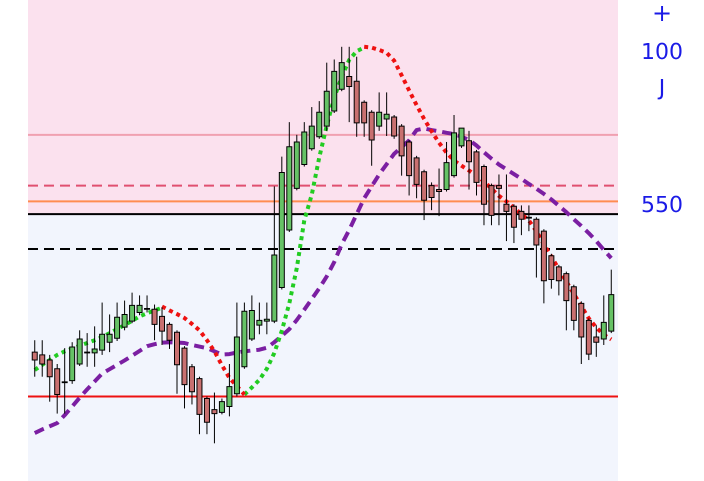 Image resolution: width=704 pixels, height=481 pixels. Describe the element at coordinates (662, 52) in the screenshot. I see `text: 100` at that location.